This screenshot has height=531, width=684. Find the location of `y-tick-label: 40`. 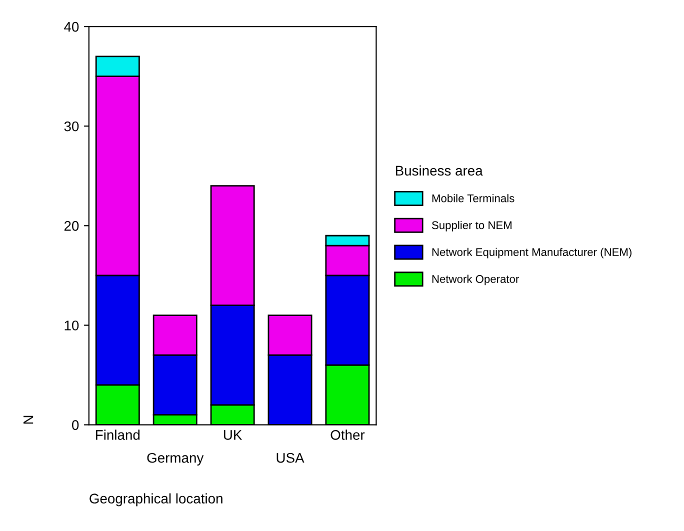

y-tick-label: 40 is located at coordinates (71, 27).